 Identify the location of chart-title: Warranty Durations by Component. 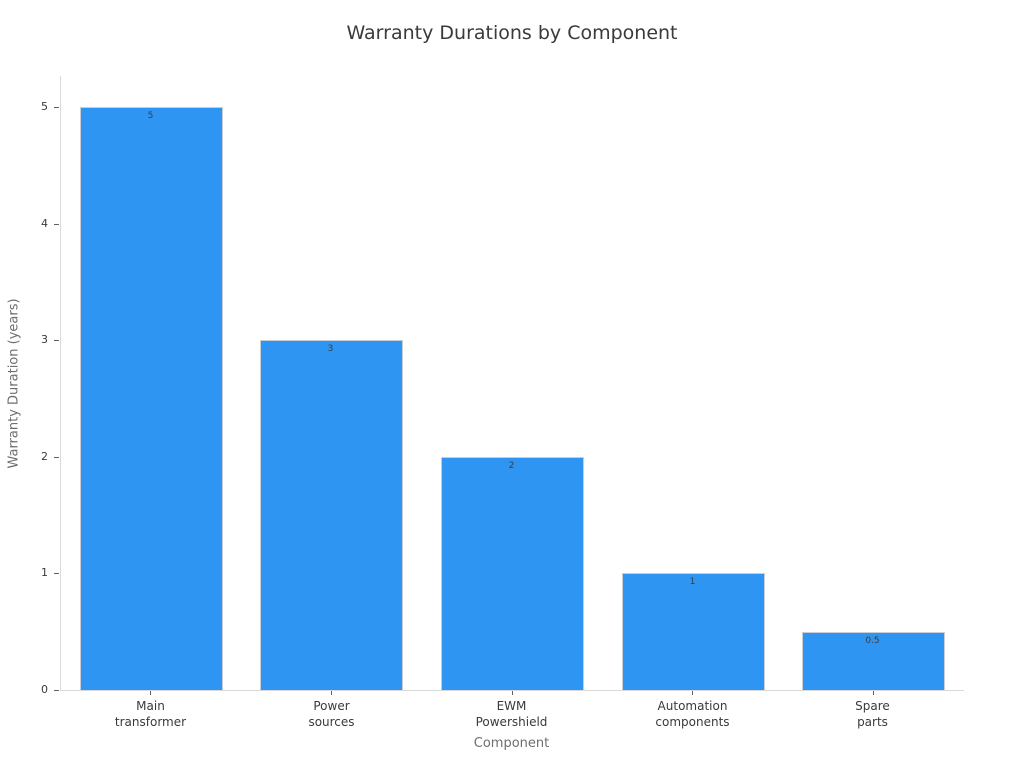
(512, 33).